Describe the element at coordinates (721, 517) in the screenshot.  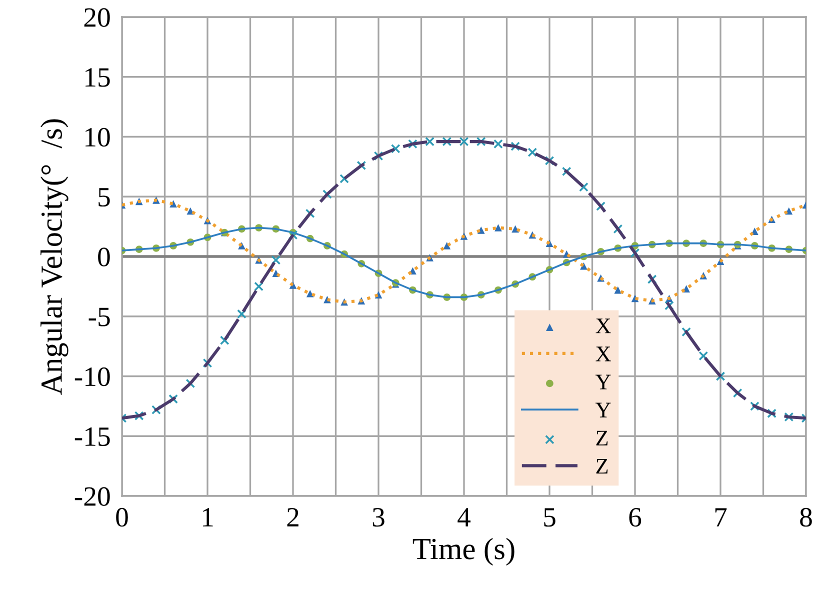
I see `x-tick-label: 7` at that location.